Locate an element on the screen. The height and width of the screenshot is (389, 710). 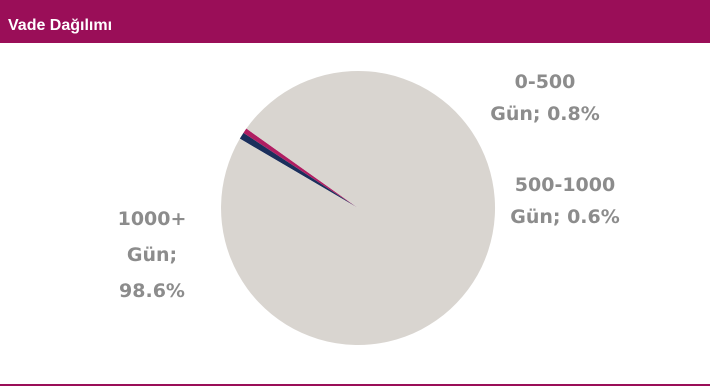
pie-label-line: 1000+ is located at coordinates (152, 219).